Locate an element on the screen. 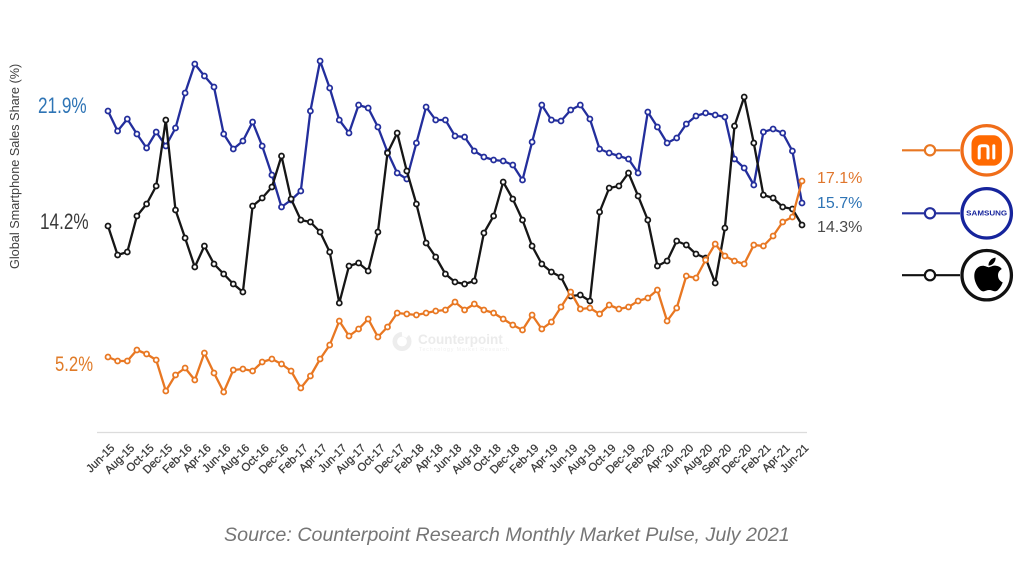 The image size is (1024, 576). svg-text: SAMSUNG is located at coordinates (986, 213).